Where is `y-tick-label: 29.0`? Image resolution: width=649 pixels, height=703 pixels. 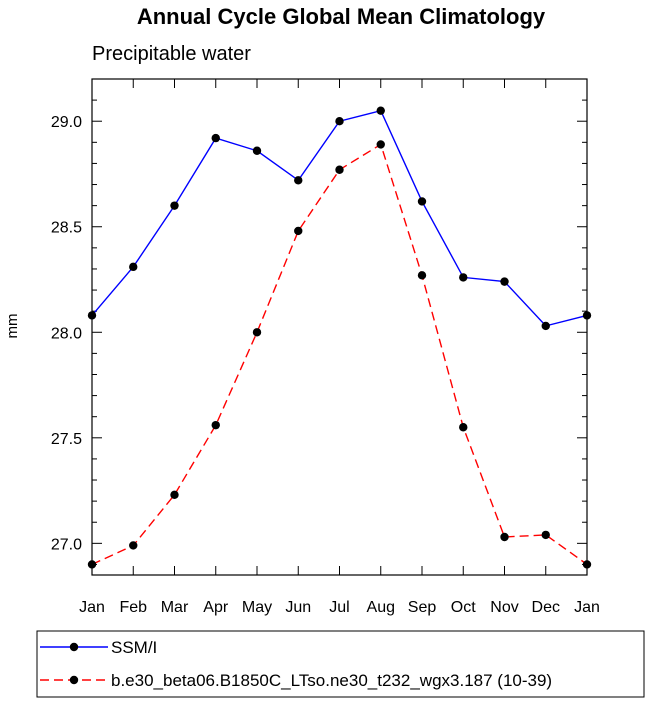 y-tick-label: 29.0 is located at coordinates (66, 122).